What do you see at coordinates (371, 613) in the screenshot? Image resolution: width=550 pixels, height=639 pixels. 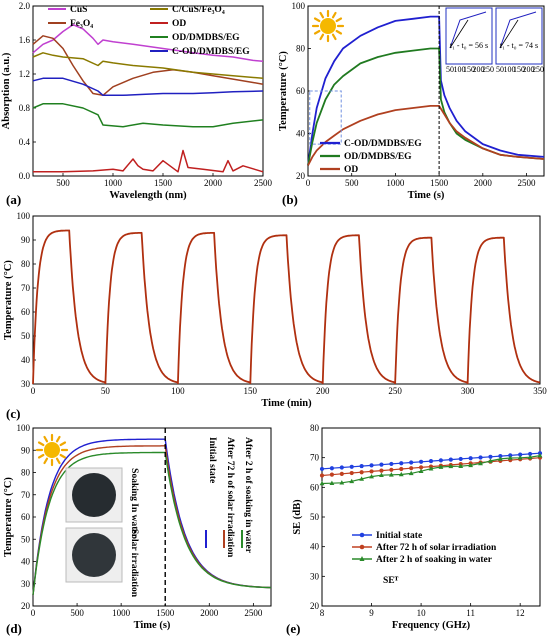 I see `panel-e-x-tick-label: 9` at bounding box center [371, 613].